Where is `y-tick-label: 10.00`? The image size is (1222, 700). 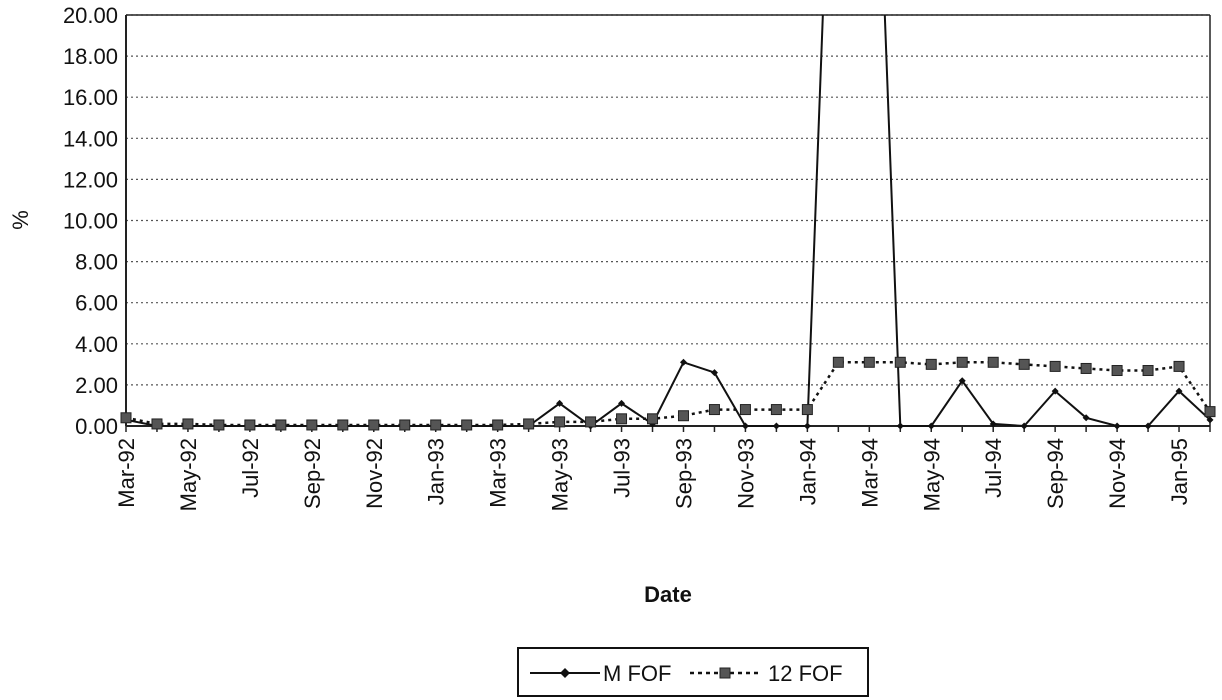
y-tick-label: 10.00 is located at coordinates (90, 221).